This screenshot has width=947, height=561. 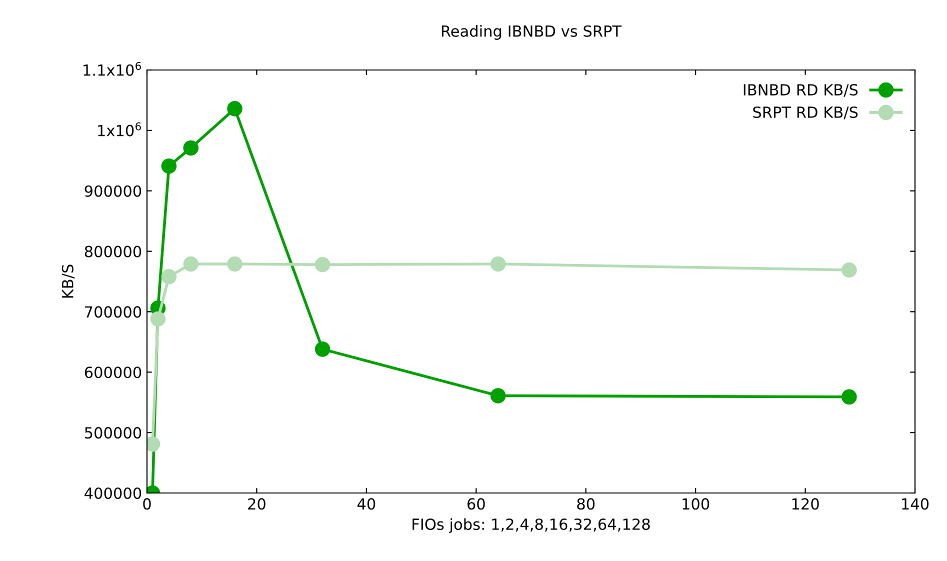 What do you see at coordinates (113, 372) in the screenshot?
I see `y-tick-label: 600000` at bounding box center [113, 372].